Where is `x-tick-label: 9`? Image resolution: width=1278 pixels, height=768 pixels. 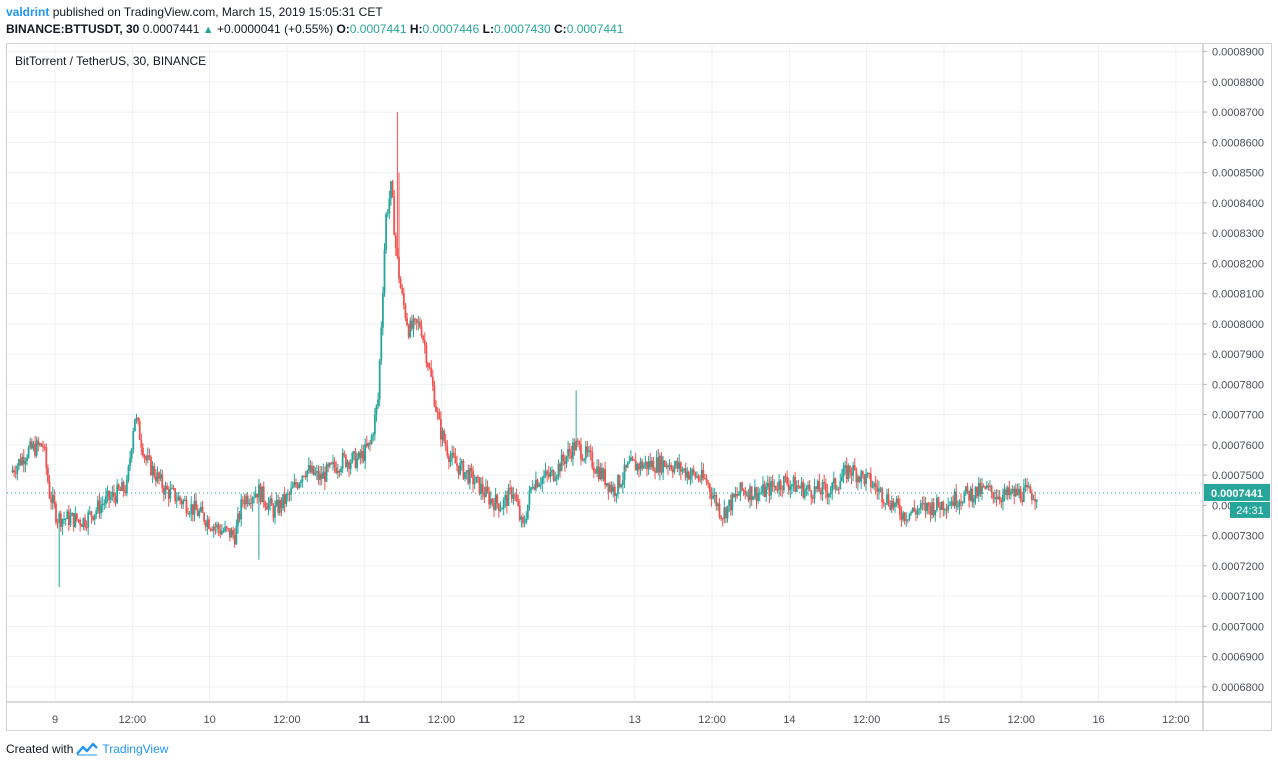 x-tick-label: 9 is located at coordinates (55, 720).